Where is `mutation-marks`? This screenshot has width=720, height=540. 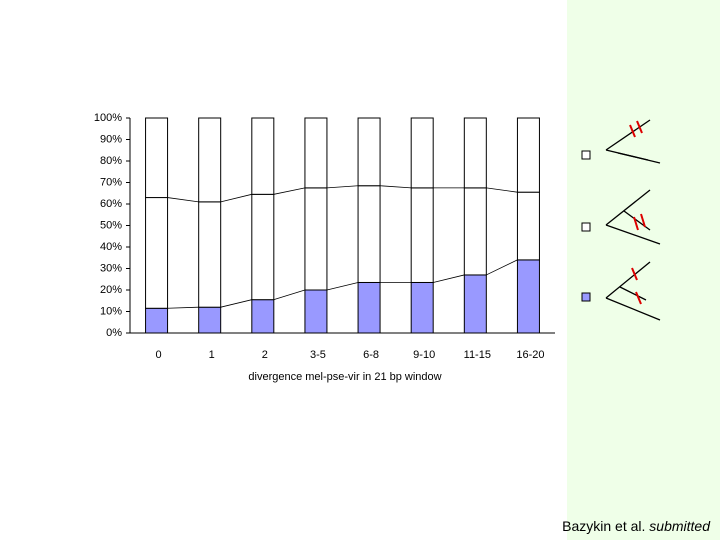
mutation-marks is located at coordinates (637, 212).